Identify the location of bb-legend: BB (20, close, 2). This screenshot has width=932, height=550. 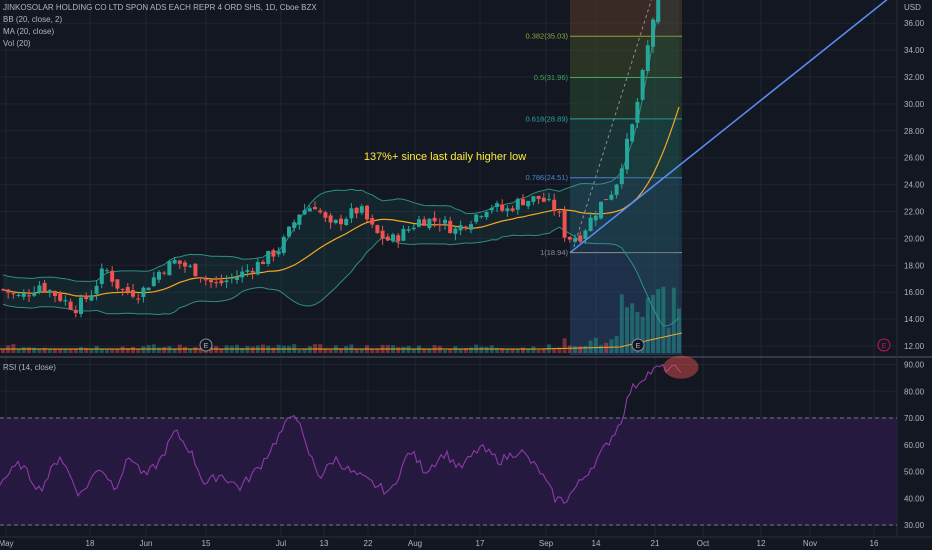
(33, 19).